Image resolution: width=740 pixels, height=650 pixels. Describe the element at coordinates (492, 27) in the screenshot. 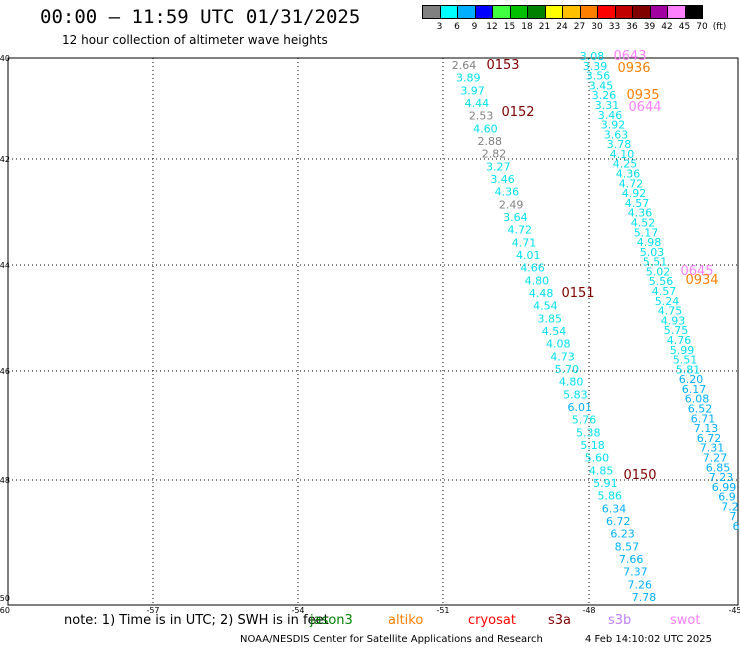

I see `colorbar-label: 12` at that location.